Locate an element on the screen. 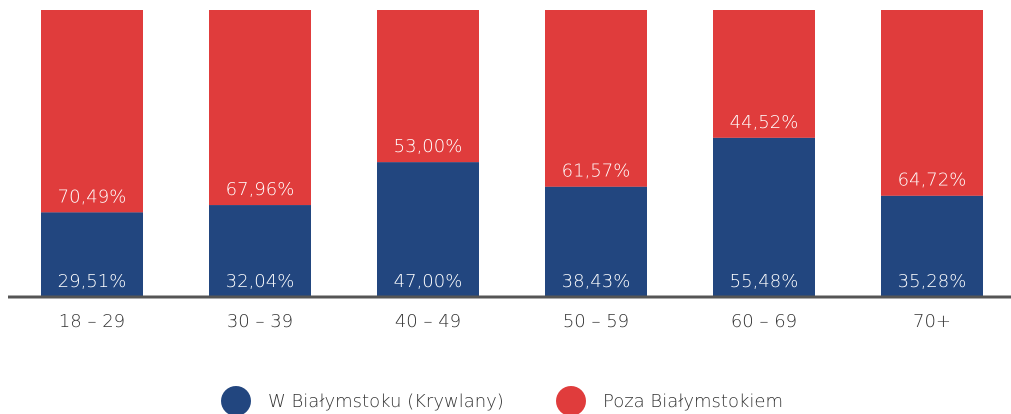  value-label: 32,04% is located at coordinates (260, 281).